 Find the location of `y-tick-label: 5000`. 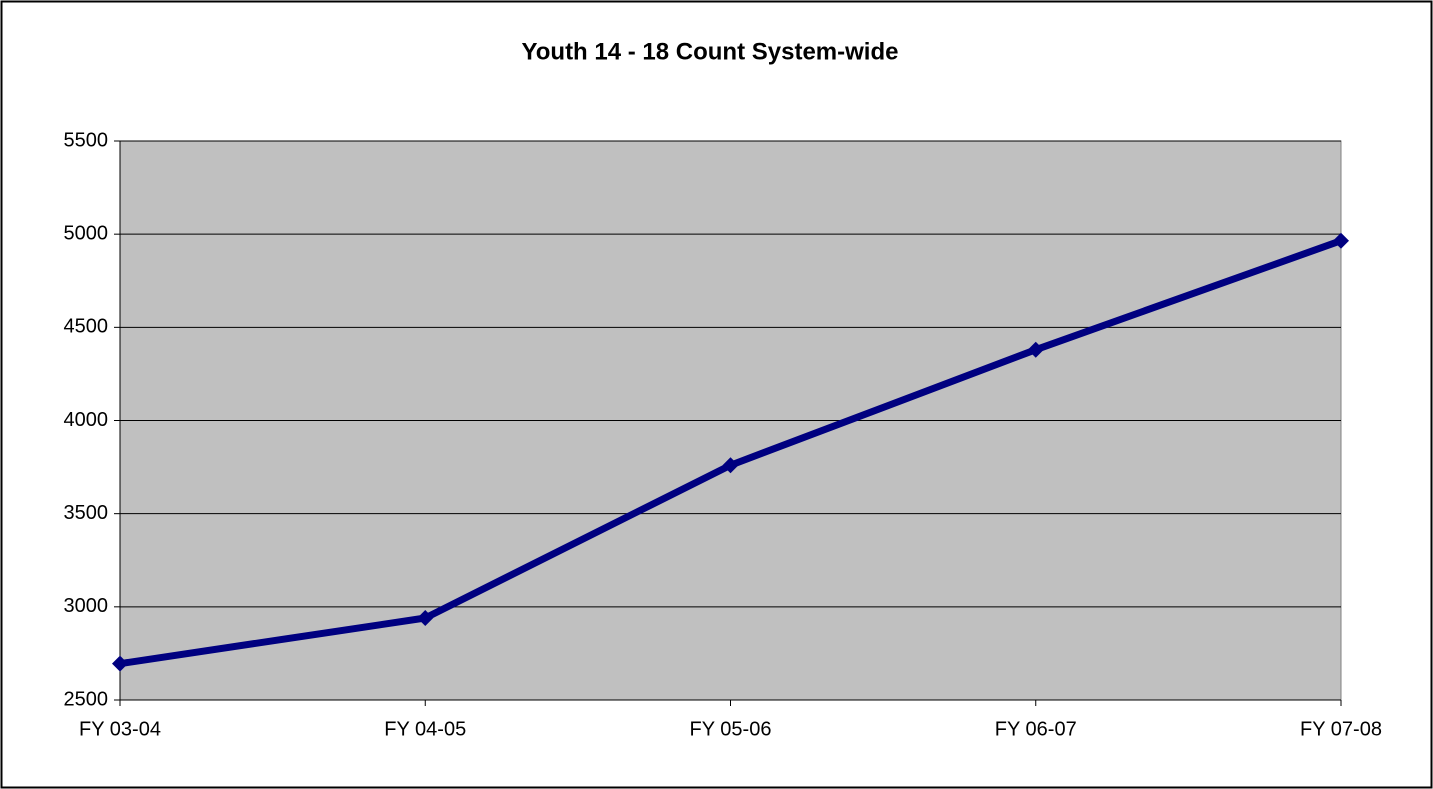

y-tick-label: 5000 is located at coordinates (86, 233).